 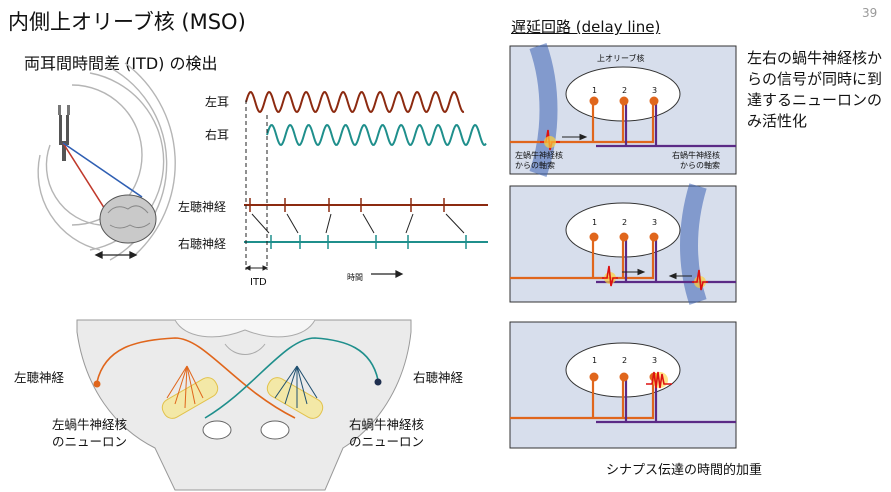 I want to click on left-cochlear-nucleus, so click(x=190, y=398).